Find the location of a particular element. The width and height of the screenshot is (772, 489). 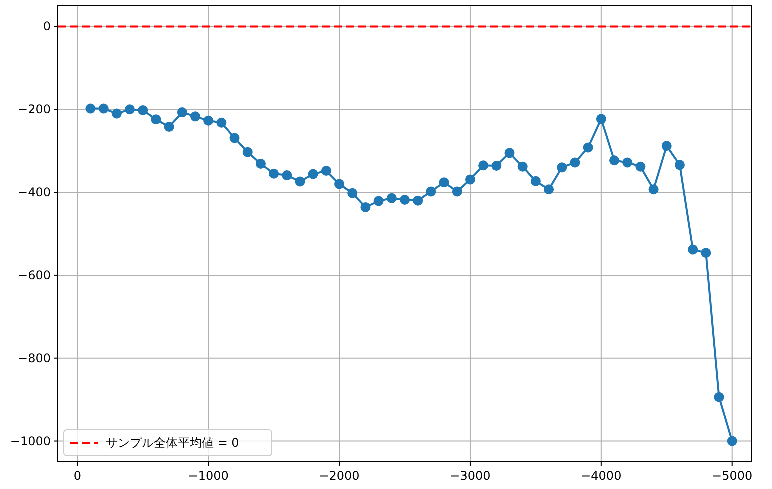

x-tick-label: 0 is located at coordinates (78, 476).